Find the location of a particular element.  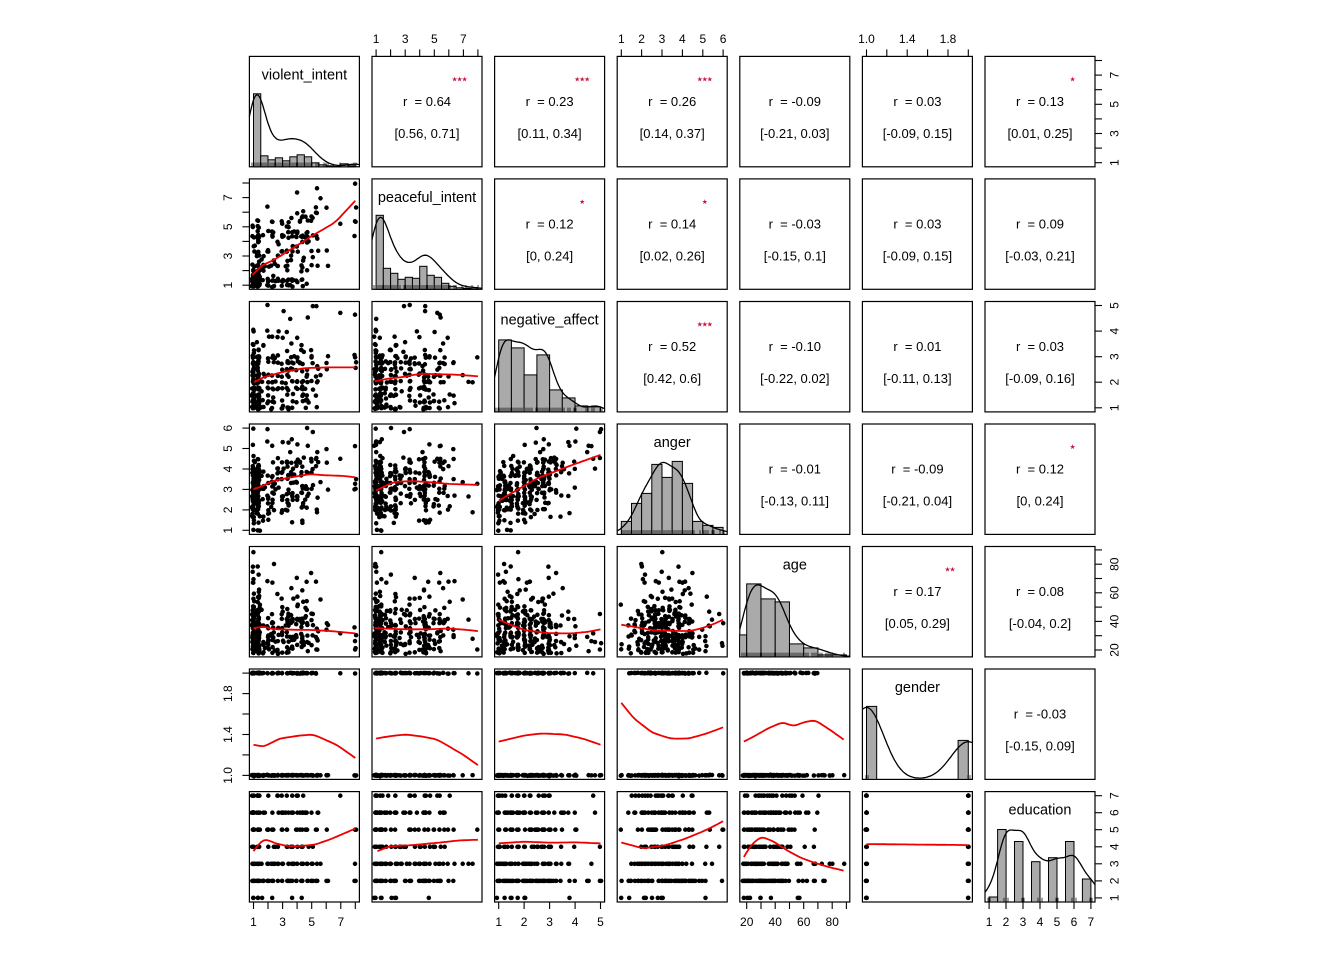

svg-text: r = 0.17 is located at coordinates (917, 591).